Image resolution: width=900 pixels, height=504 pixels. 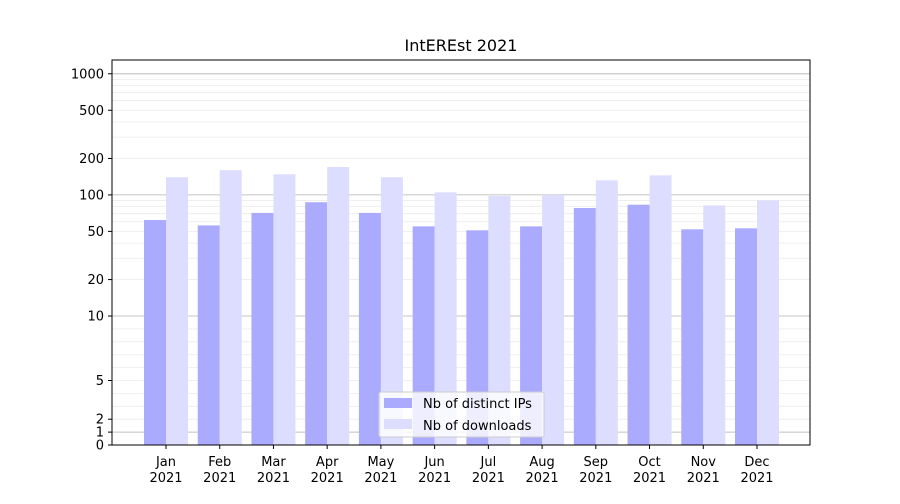 What do you see at coordinates (433, 462) in the screenshot?
I see `x-tick-label: Jun` at bounding box center [433, 462].